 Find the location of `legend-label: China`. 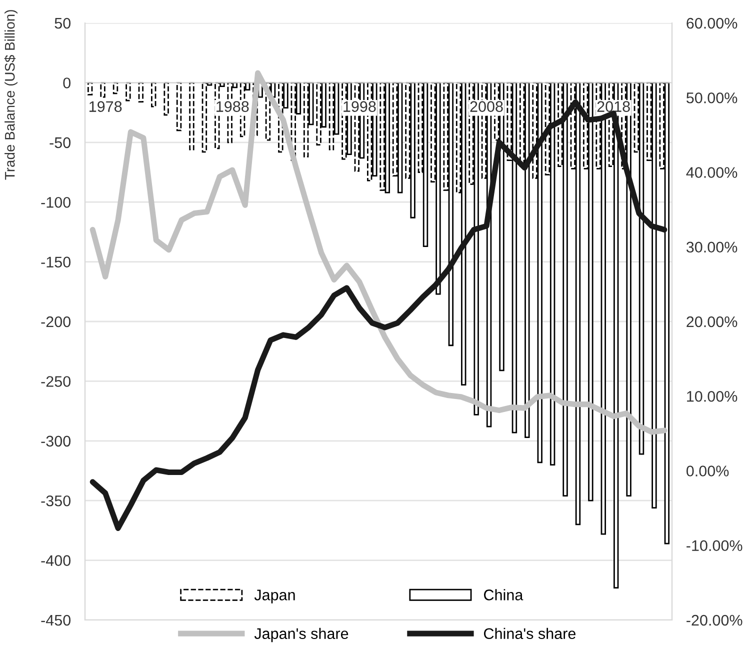

legend-label: China is located at coordinates (504, 594).